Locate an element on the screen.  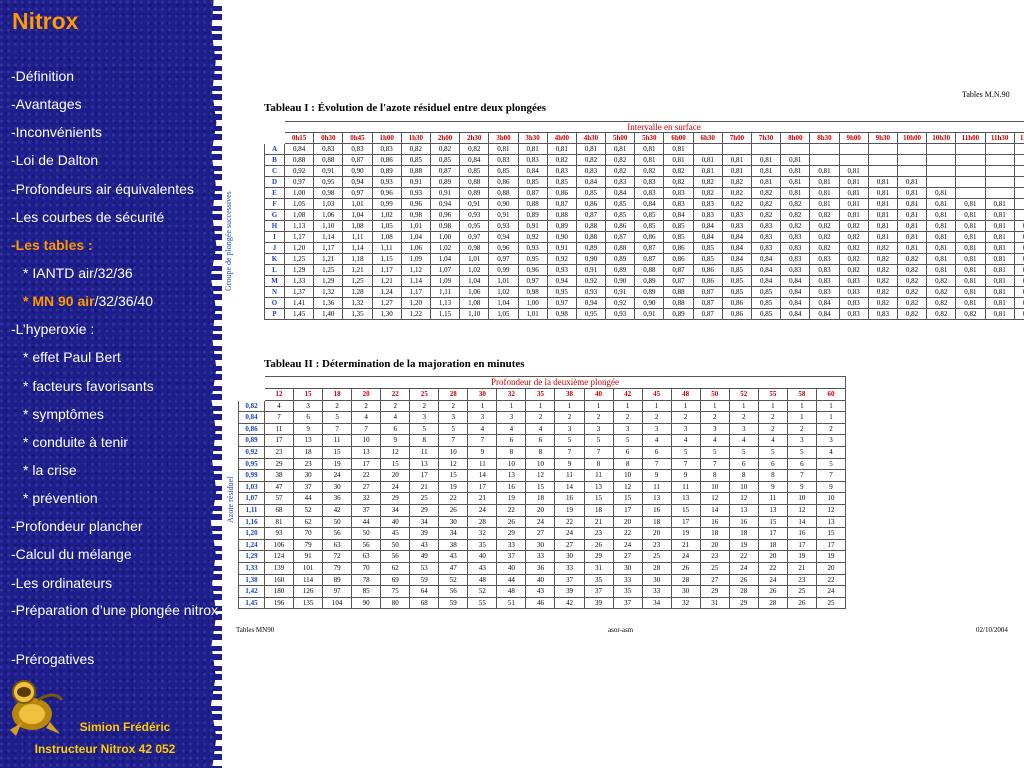
table2-cell: 9 is located at coordinates (656, 475).